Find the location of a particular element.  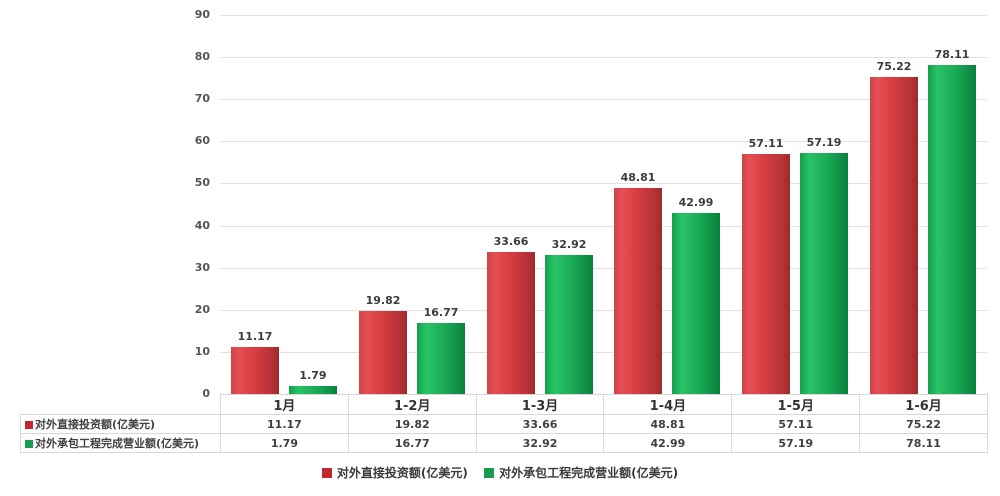

legend-swatch-red-icon is located at coordinates (326, 473).